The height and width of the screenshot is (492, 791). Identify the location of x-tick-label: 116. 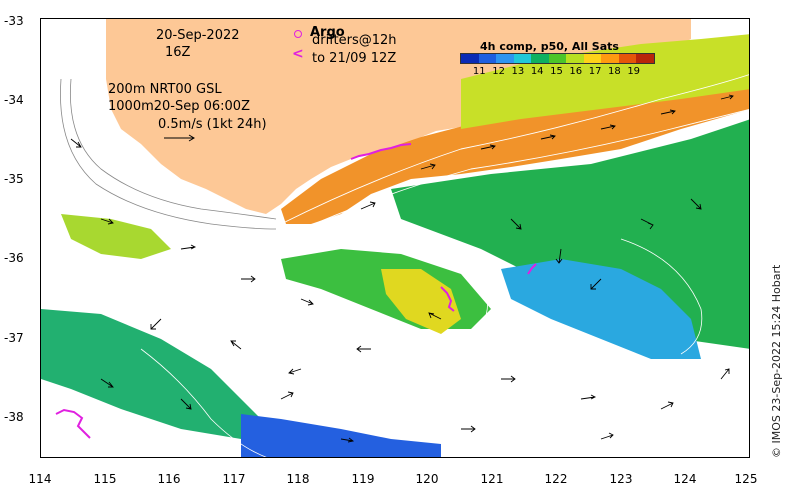
(169, 479).